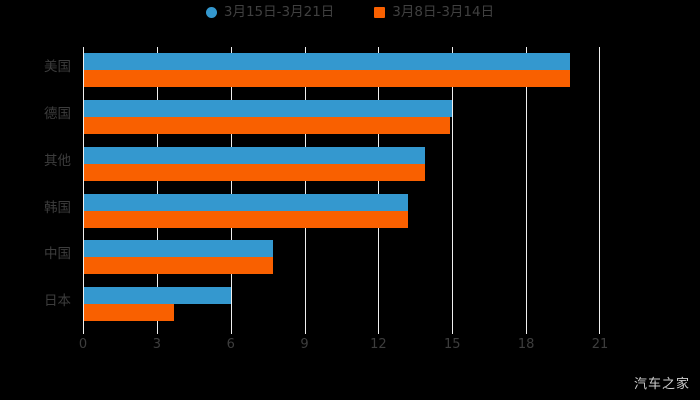 The width and height of the screenshot is (700, 400). Describe the element at coordinates (322, 304) in the screenshot. I see `chart-row: 日本` at that location.